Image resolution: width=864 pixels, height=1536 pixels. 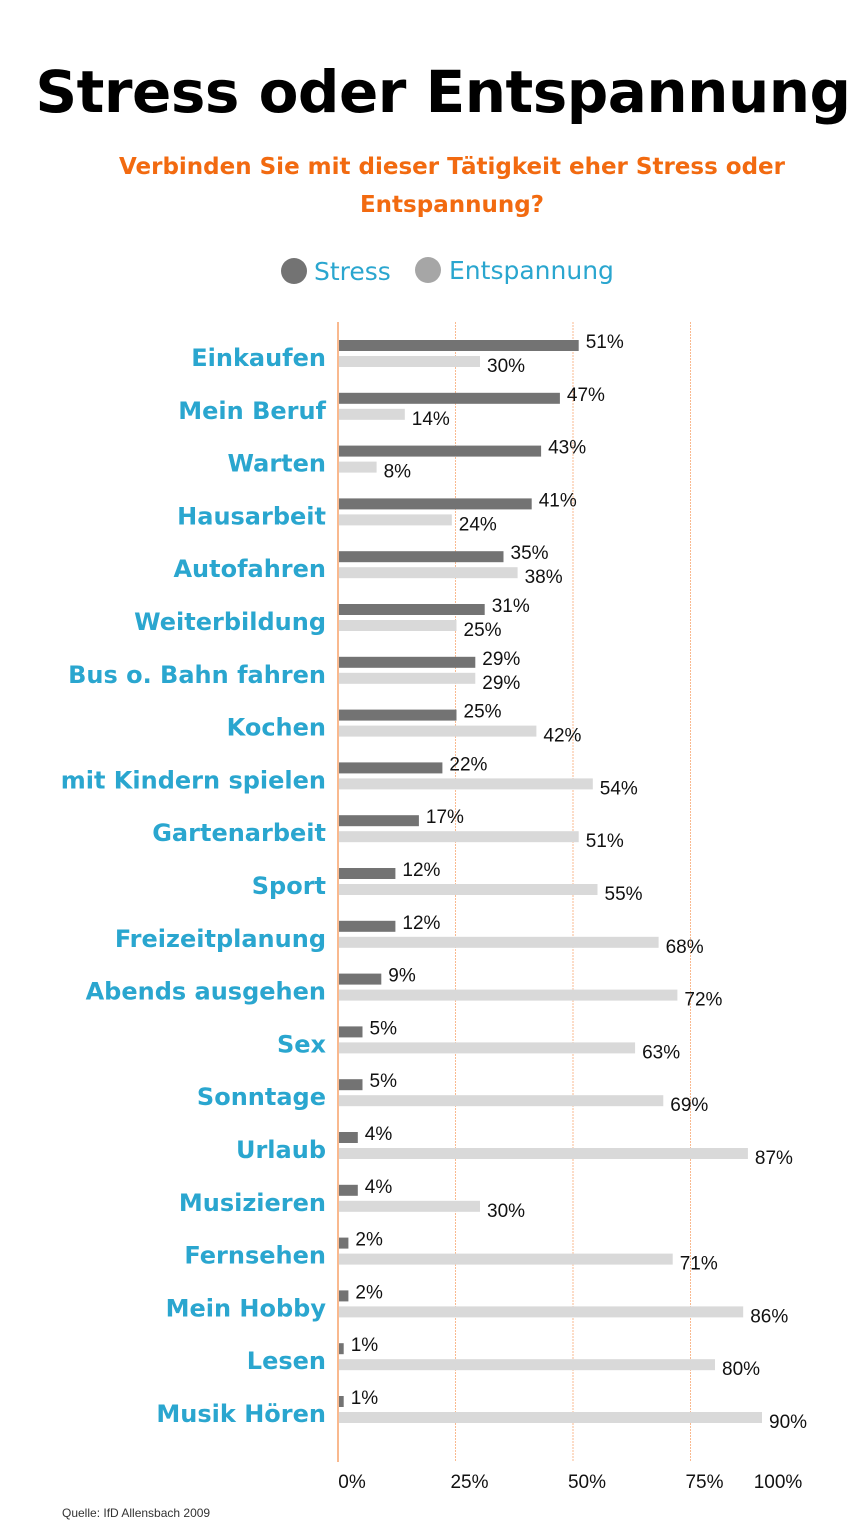 I want to click on legend-label-entspannung: Entspannung, so click(x=531, y=270).